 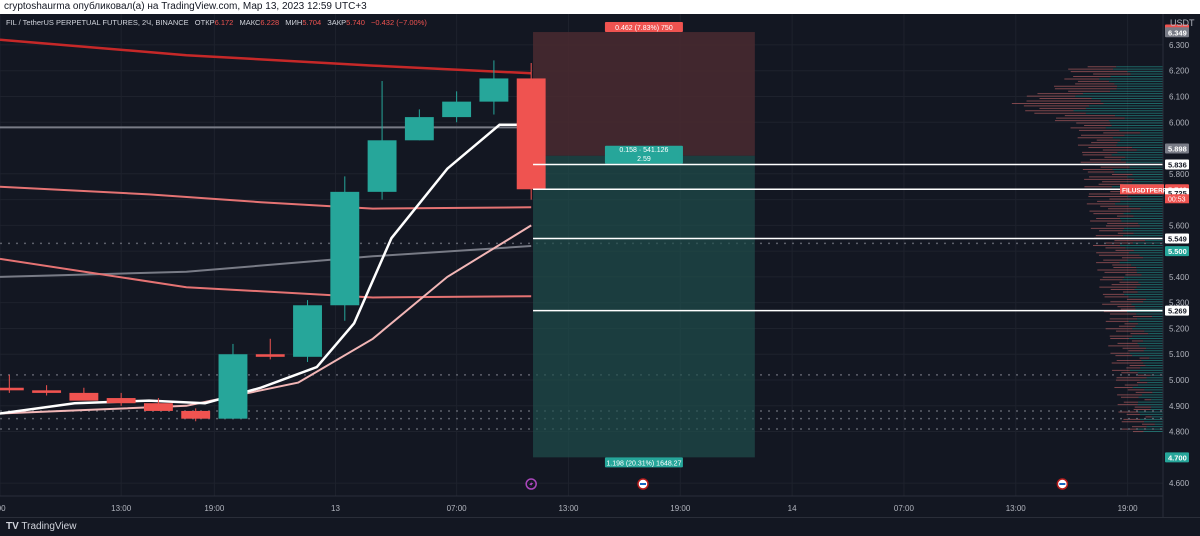 I want to click on price-tick-label: 5.200, so click(x=1179, y=328).